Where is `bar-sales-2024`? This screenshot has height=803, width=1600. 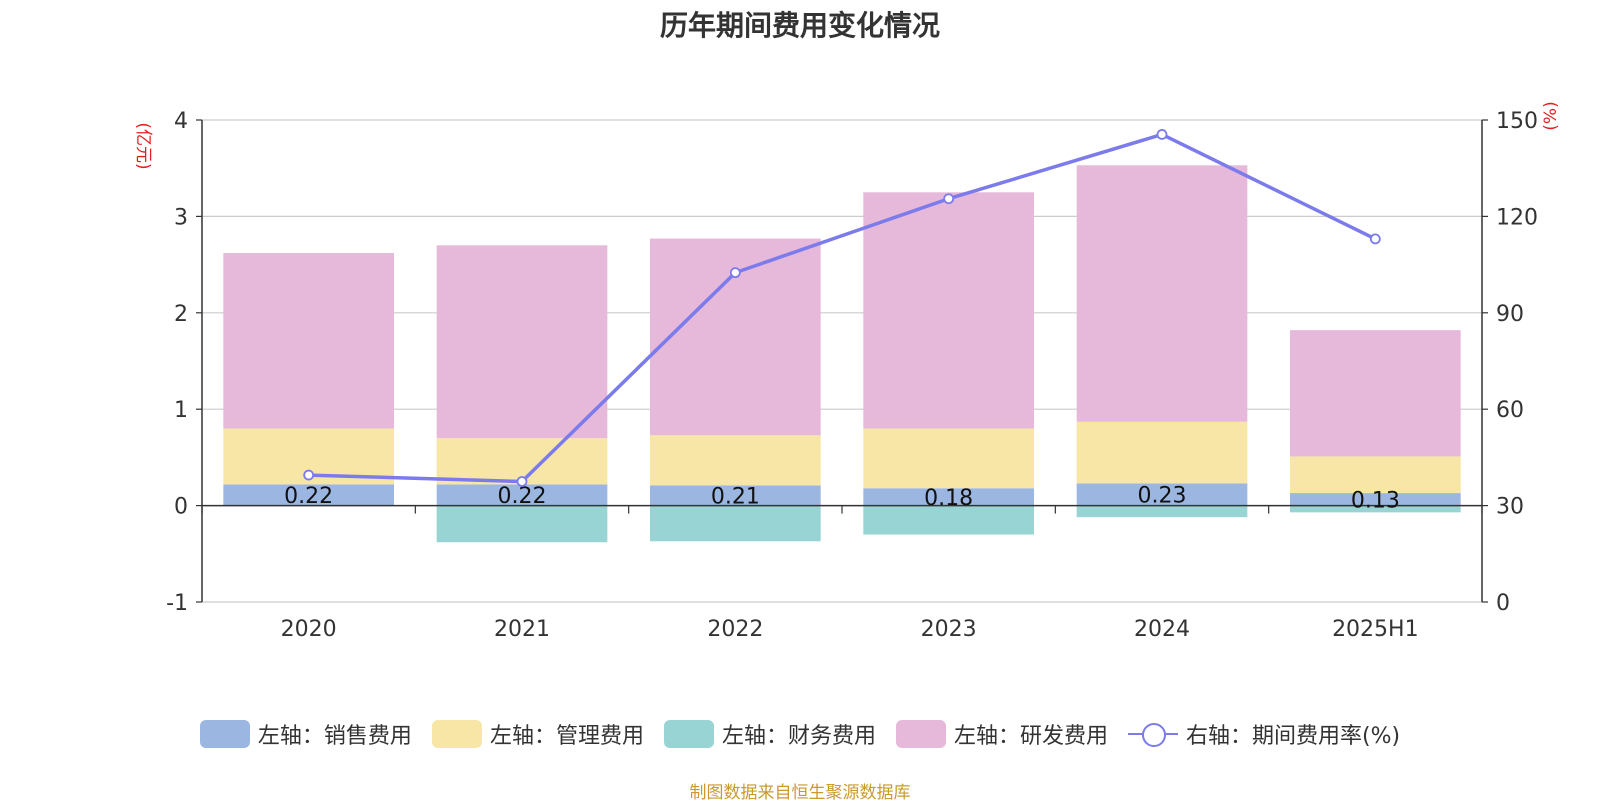 bar-sales-2024 is located at coordinates (1162, 494).